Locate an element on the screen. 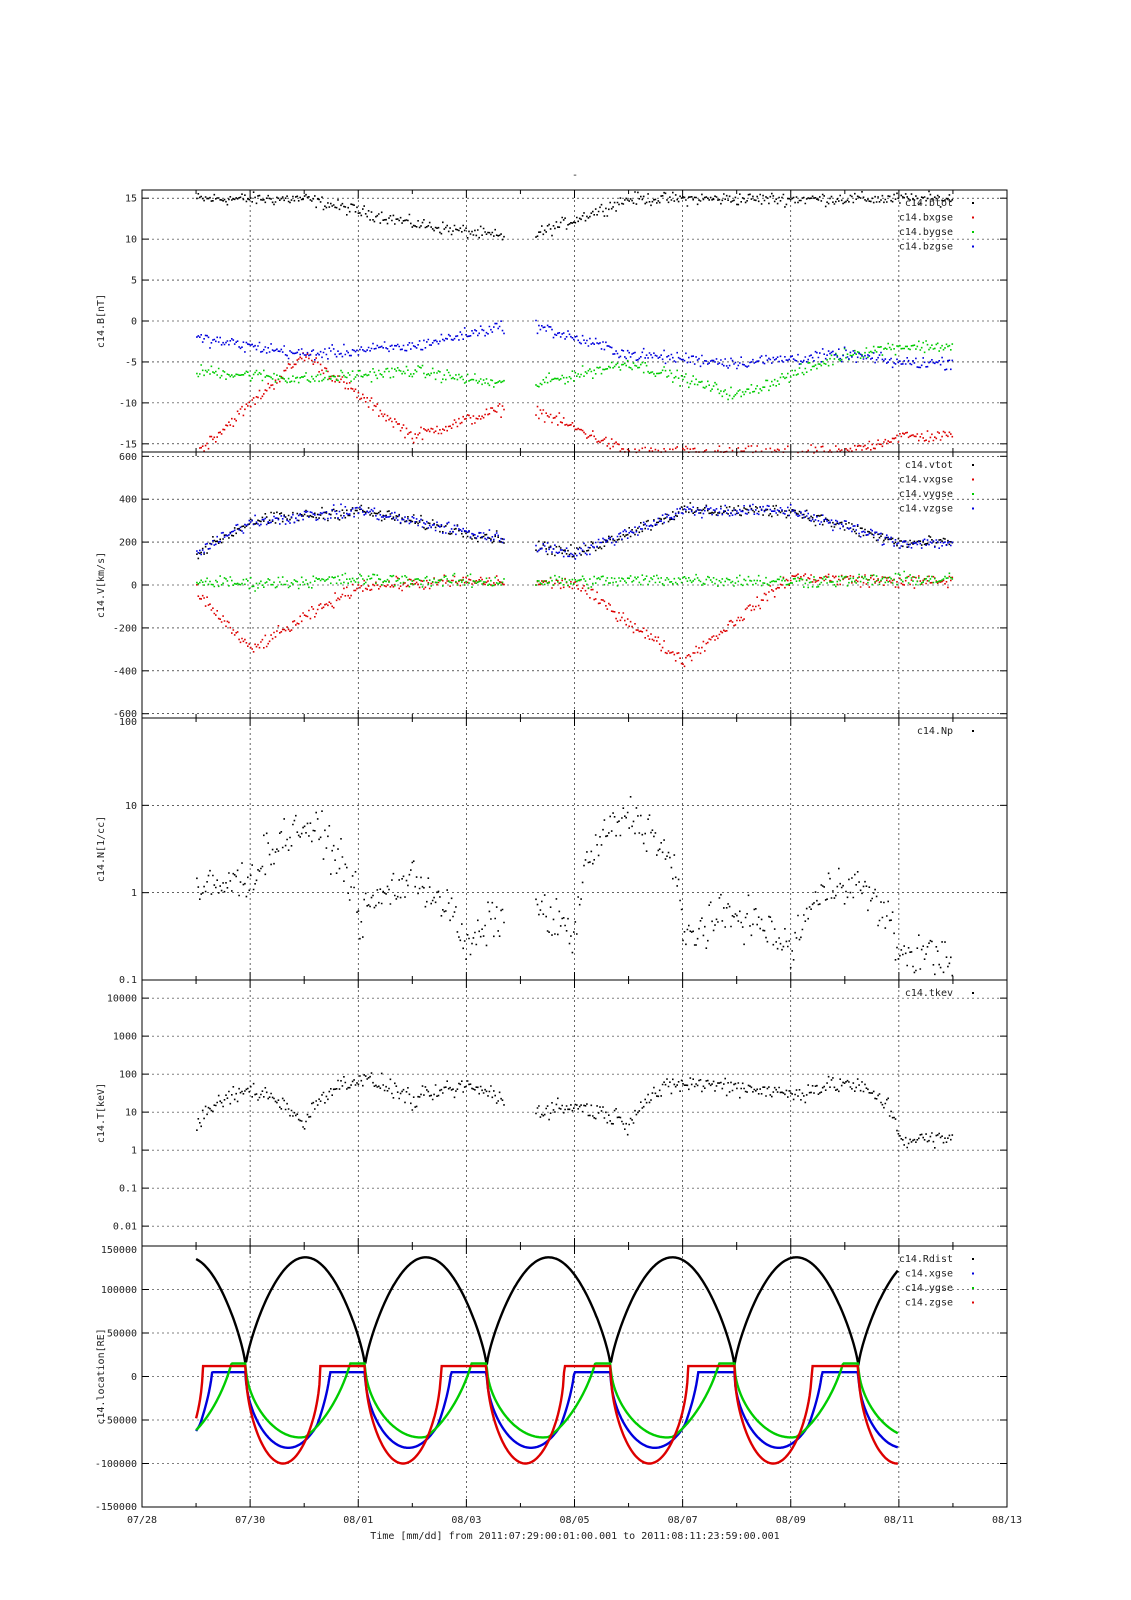 This screenshot has width=1131, height=1600. legend: c14.tkev is located at coordinates (939, 993).